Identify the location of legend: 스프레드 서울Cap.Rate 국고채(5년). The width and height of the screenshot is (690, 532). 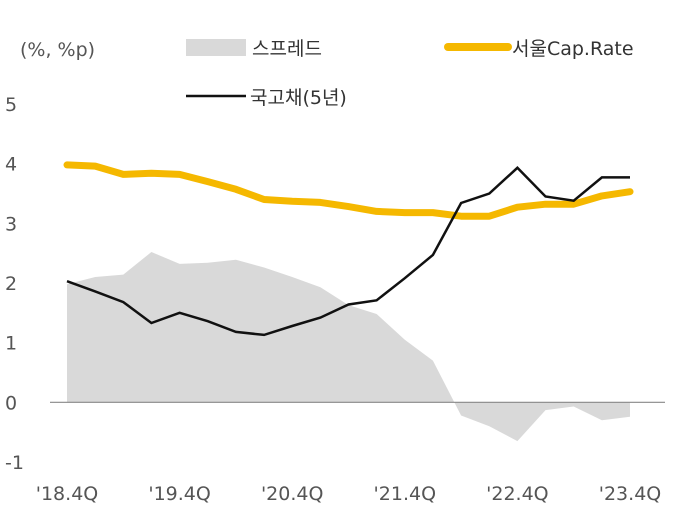
(410, 73).